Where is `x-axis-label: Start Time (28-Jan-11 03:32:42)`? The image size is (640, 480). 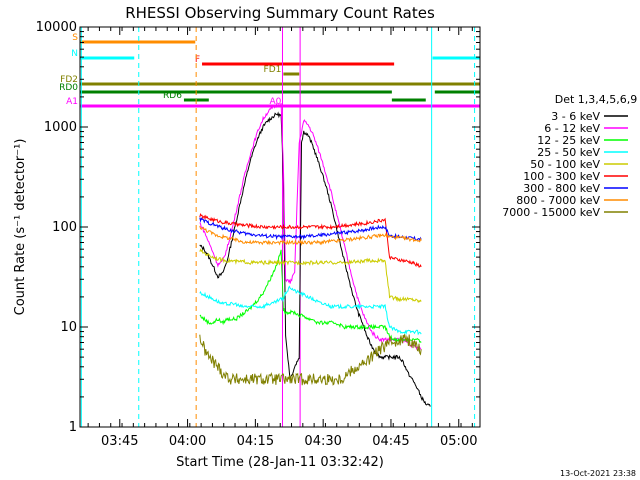
x-axis-label: Start Time (28-Jan-11 03:32:42) is located at coordinates (280, 462).